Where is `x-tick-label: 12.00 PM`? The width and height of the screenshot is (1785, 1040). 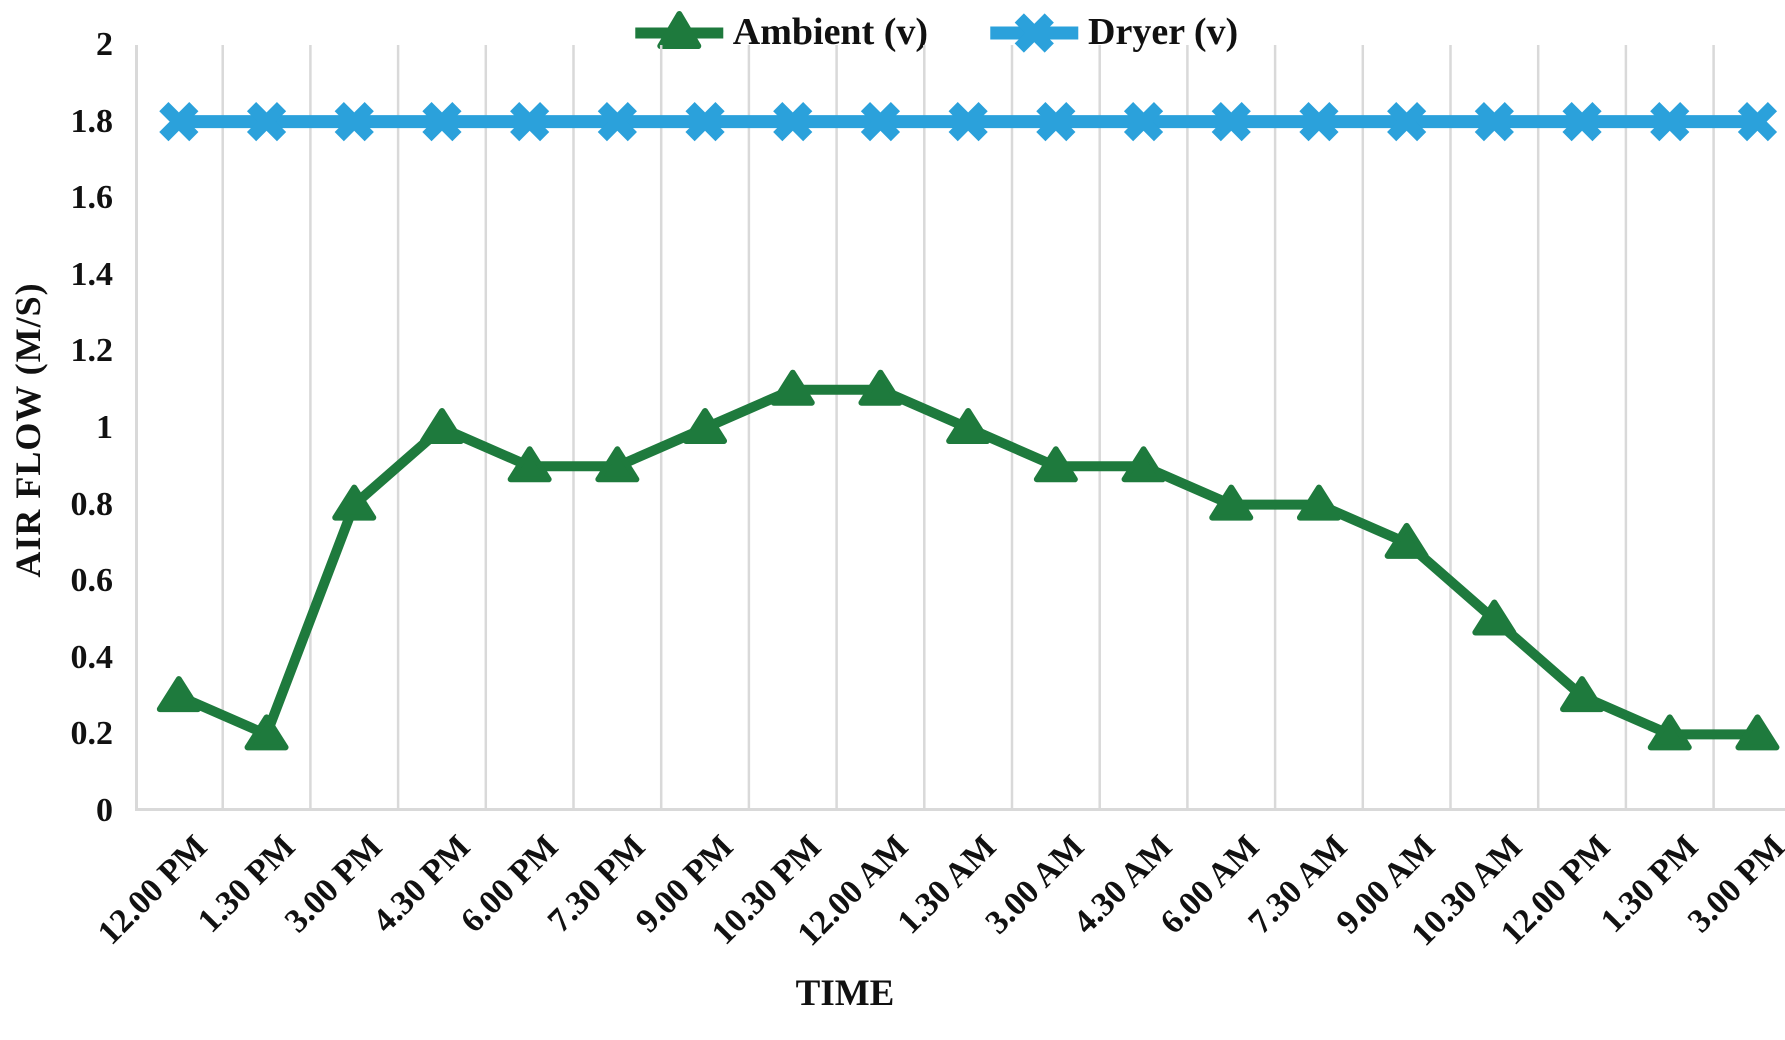 x-tick-label: 12.00 PM is located at coordinates (152, 890).